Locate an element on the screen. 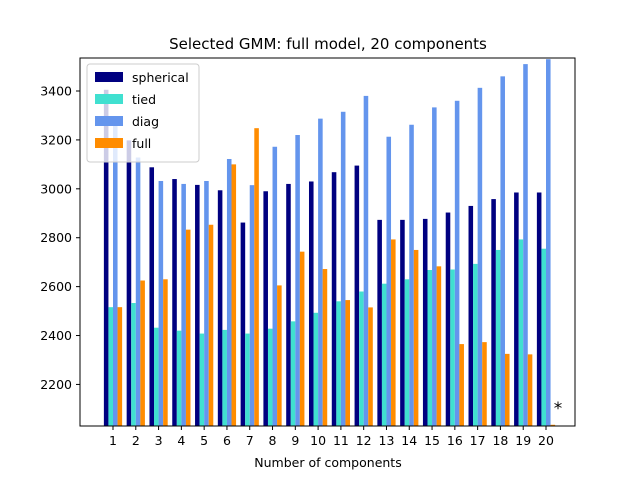 The height and width of the screenshot is (480, 640). x-tick-label: 12 is located at coordinates (364, 440).